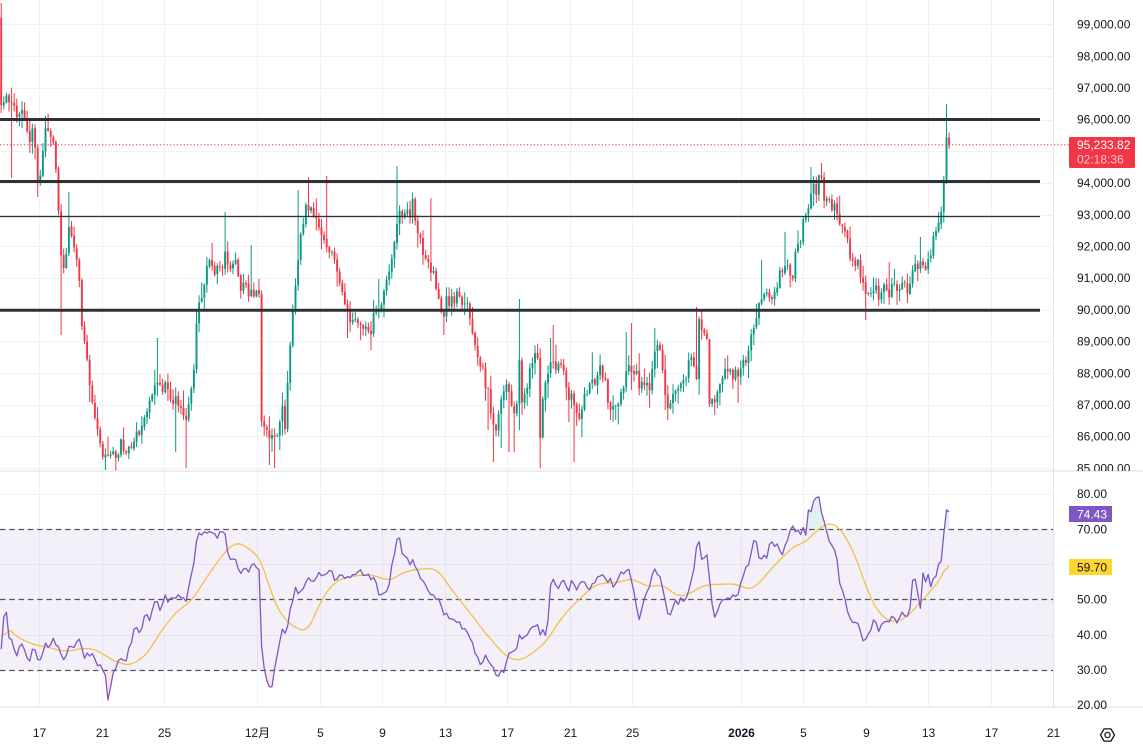  I want to click on svg-text: 59.70, so click(1092, 567).